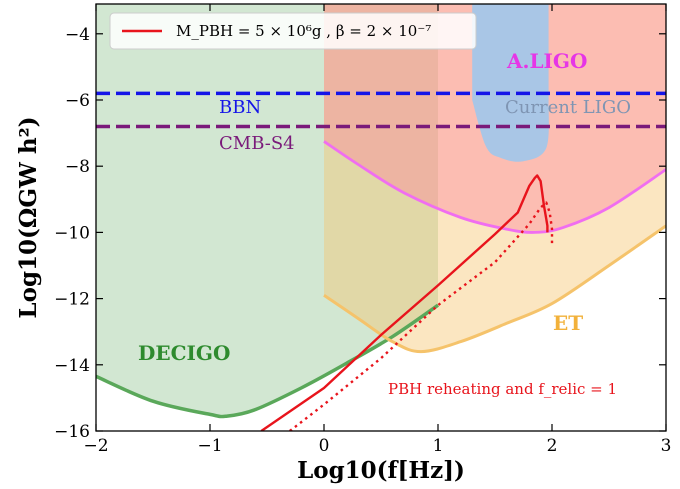 This screenshot has width=680, height=489. I want to click on x-tick-label: 0, so click(324, 446).